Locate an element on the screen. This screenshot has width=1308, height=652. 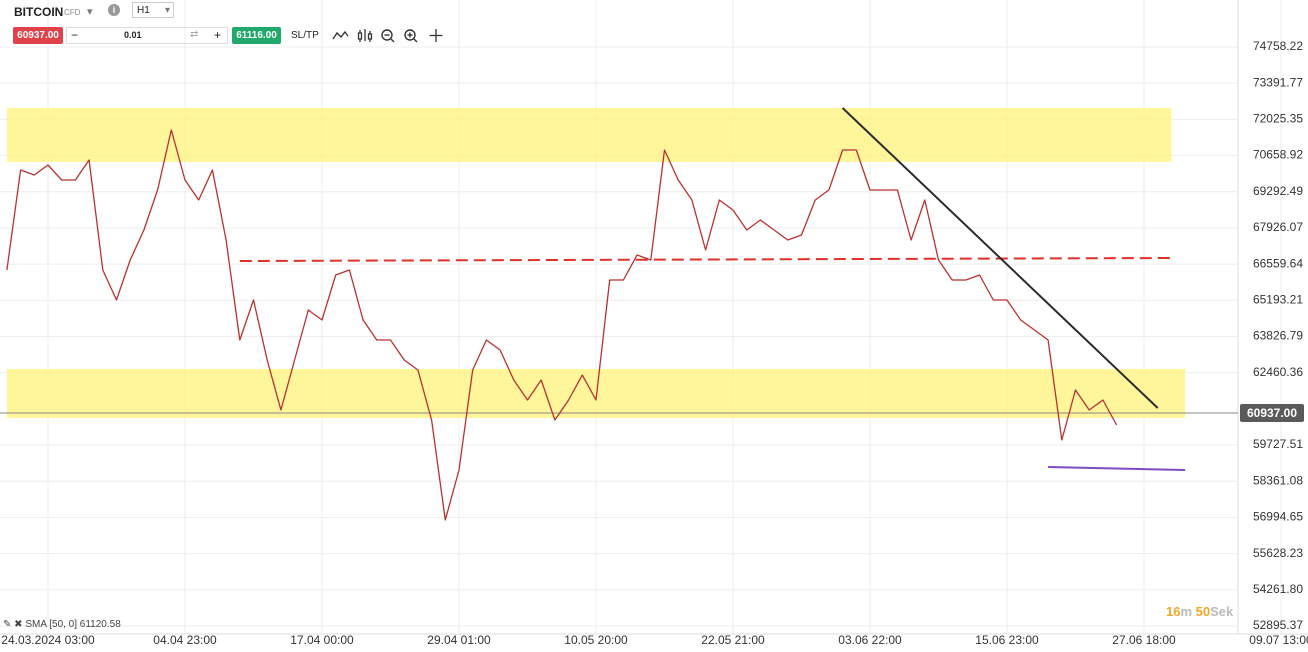
y-tick-label: 73391.77 is located at coordinates (1278, 82).